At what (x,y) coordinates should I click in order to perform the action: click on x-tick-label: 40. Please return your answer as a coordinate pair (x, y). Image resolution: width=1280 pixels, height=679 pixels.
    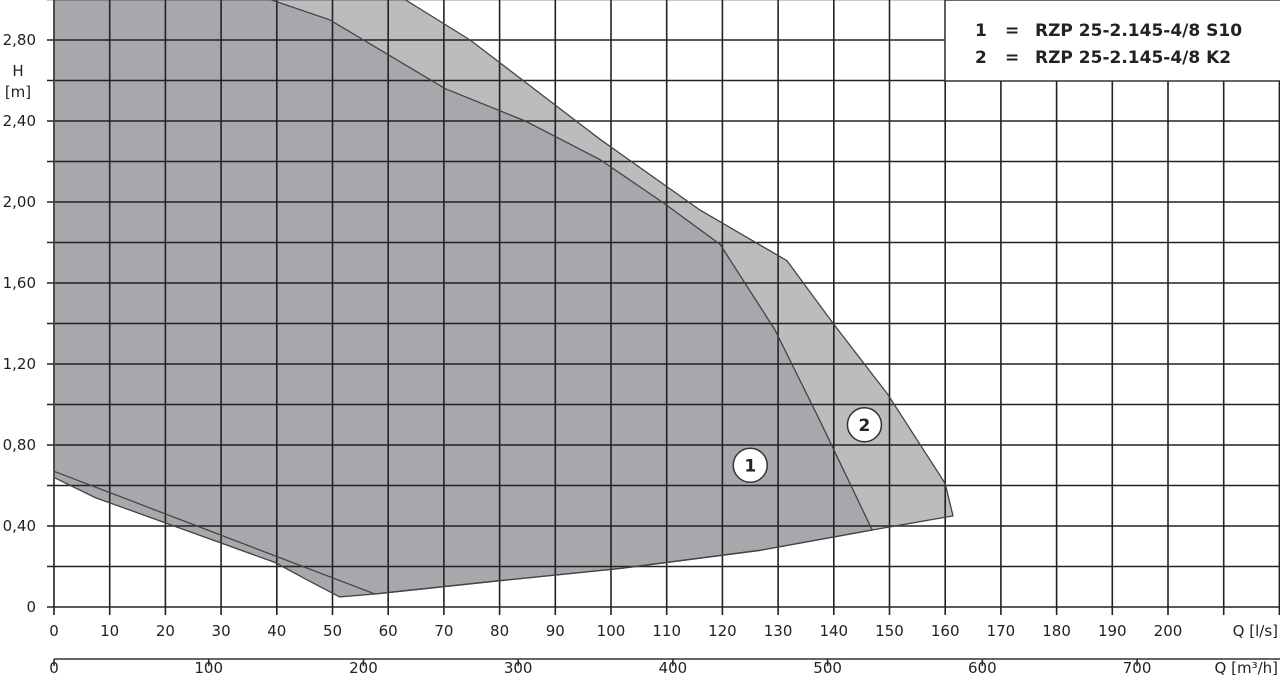
    Looking at the image, I should click on (276, 631).